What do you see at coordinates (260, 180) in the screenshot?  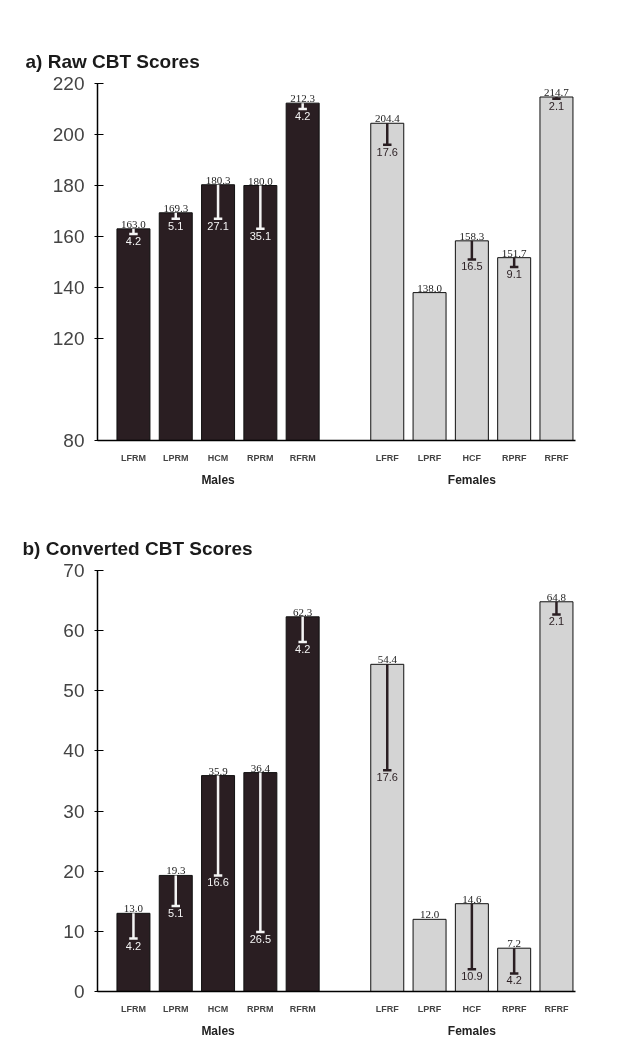 I see `data-label: 180.0` at bounding box center [260, 180].